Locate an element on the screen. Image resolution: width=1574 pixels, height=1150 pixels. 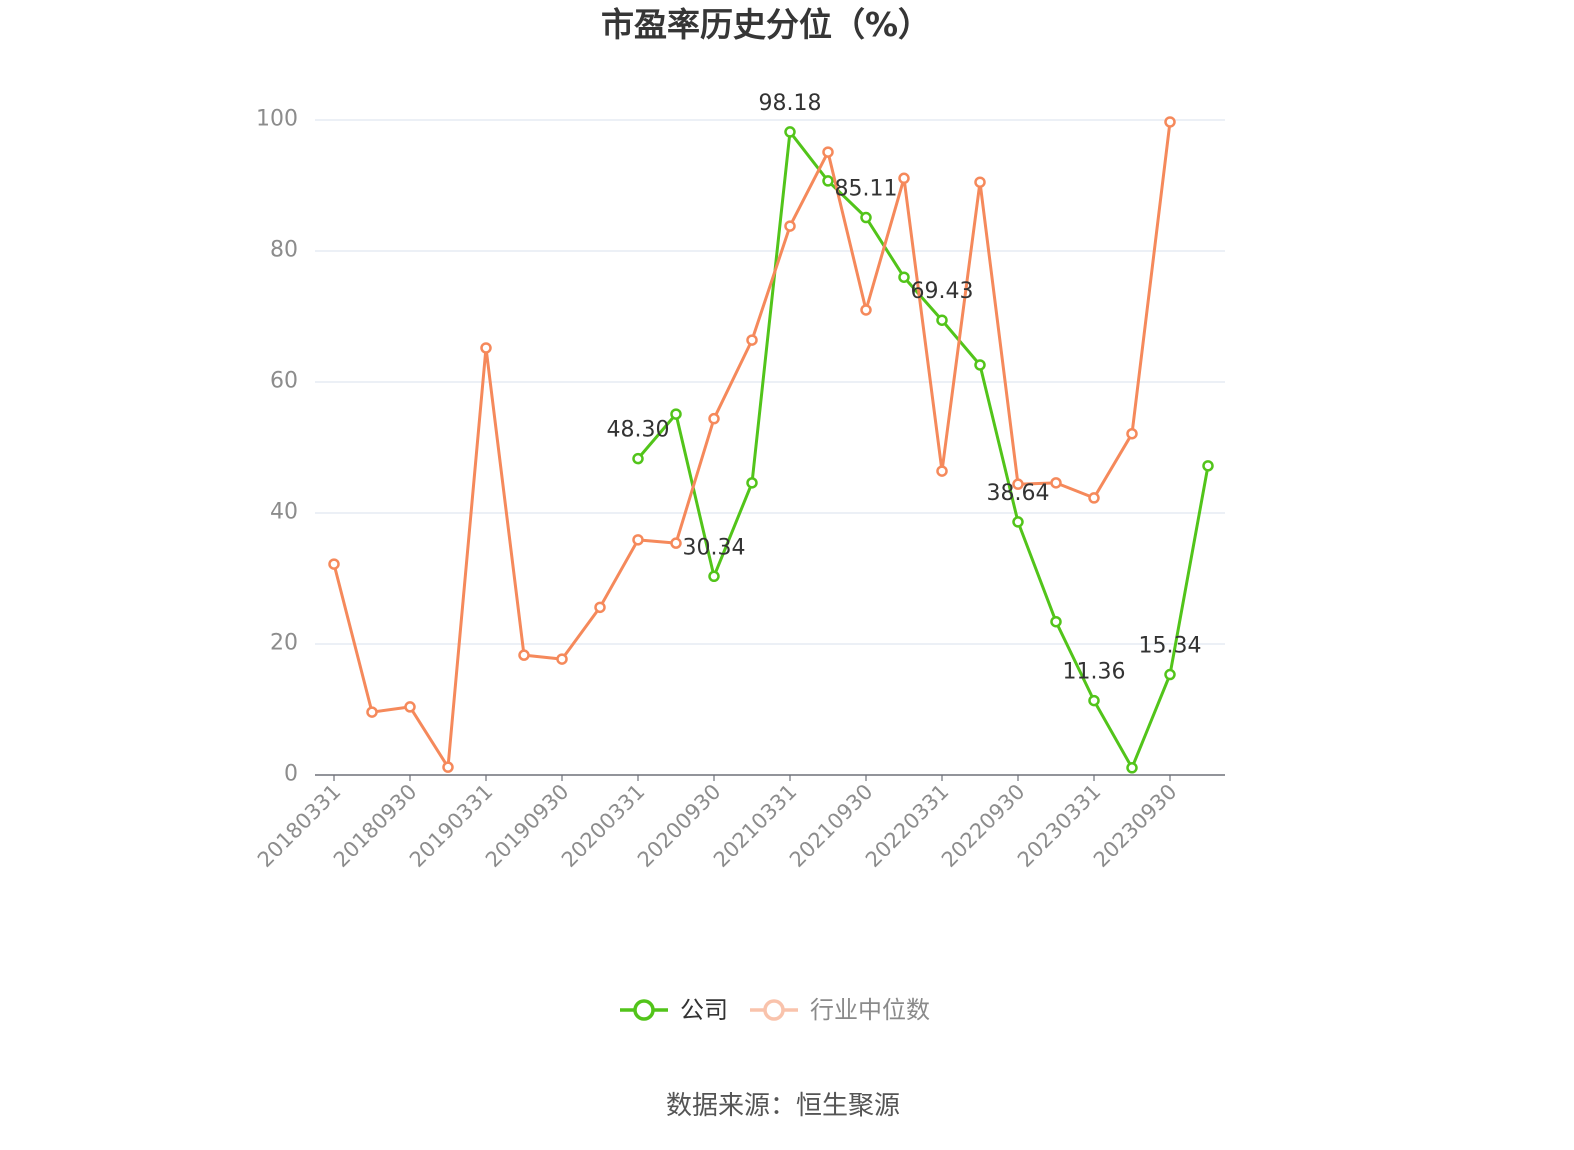
y-tick-label: 0 is located at coordinates (291, 774).